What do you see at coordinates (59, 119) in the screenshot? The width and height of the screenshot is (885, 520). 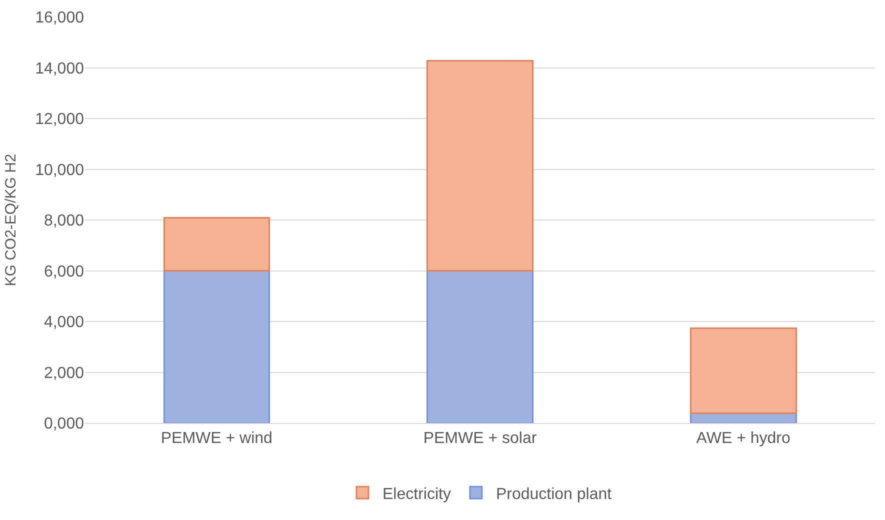 I see `y-tick-label: 12,000` at bounding box center [59, 119].